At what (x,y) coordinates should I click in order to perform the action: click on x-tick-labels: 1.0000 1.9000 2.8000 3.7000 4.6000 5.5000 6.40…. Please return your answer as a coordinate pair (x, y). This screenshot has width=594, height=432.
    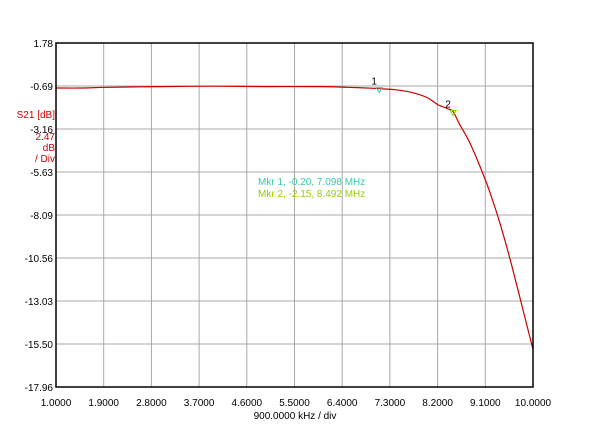
    Looking at the image, I should click on (296, 403).